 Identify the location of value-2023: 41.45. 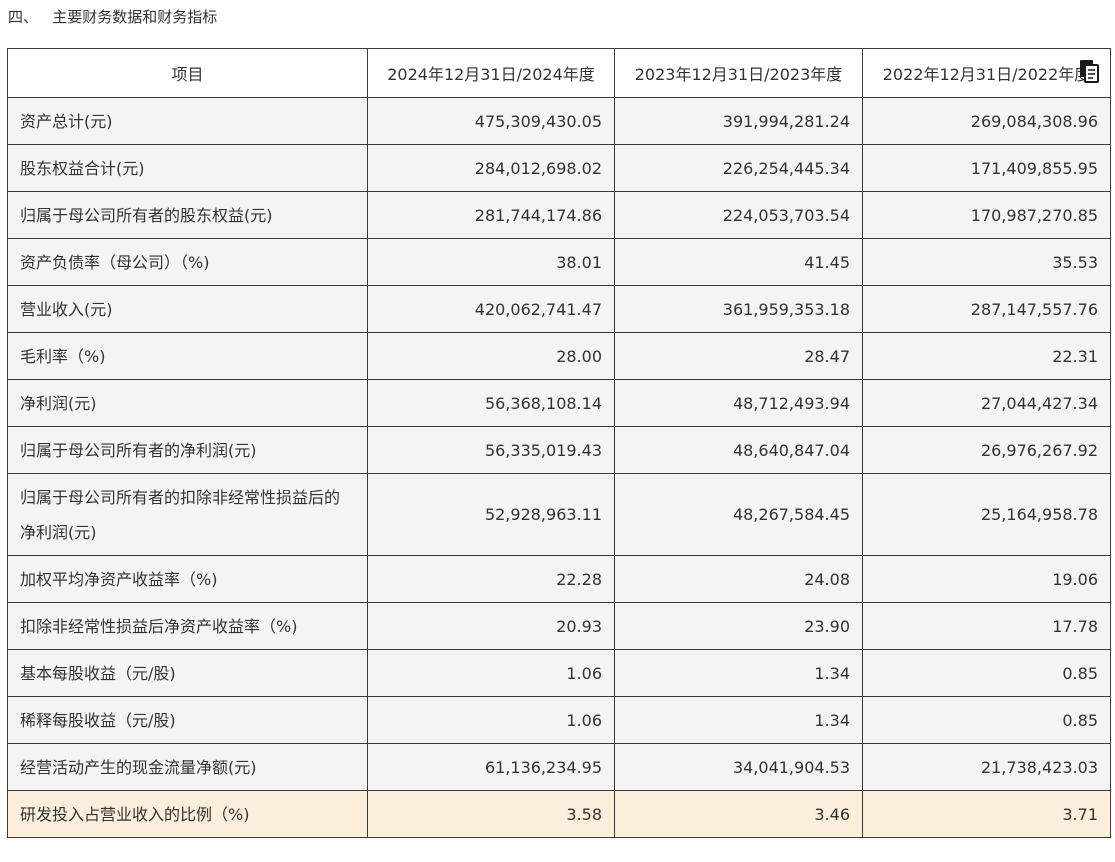
(738, 262).